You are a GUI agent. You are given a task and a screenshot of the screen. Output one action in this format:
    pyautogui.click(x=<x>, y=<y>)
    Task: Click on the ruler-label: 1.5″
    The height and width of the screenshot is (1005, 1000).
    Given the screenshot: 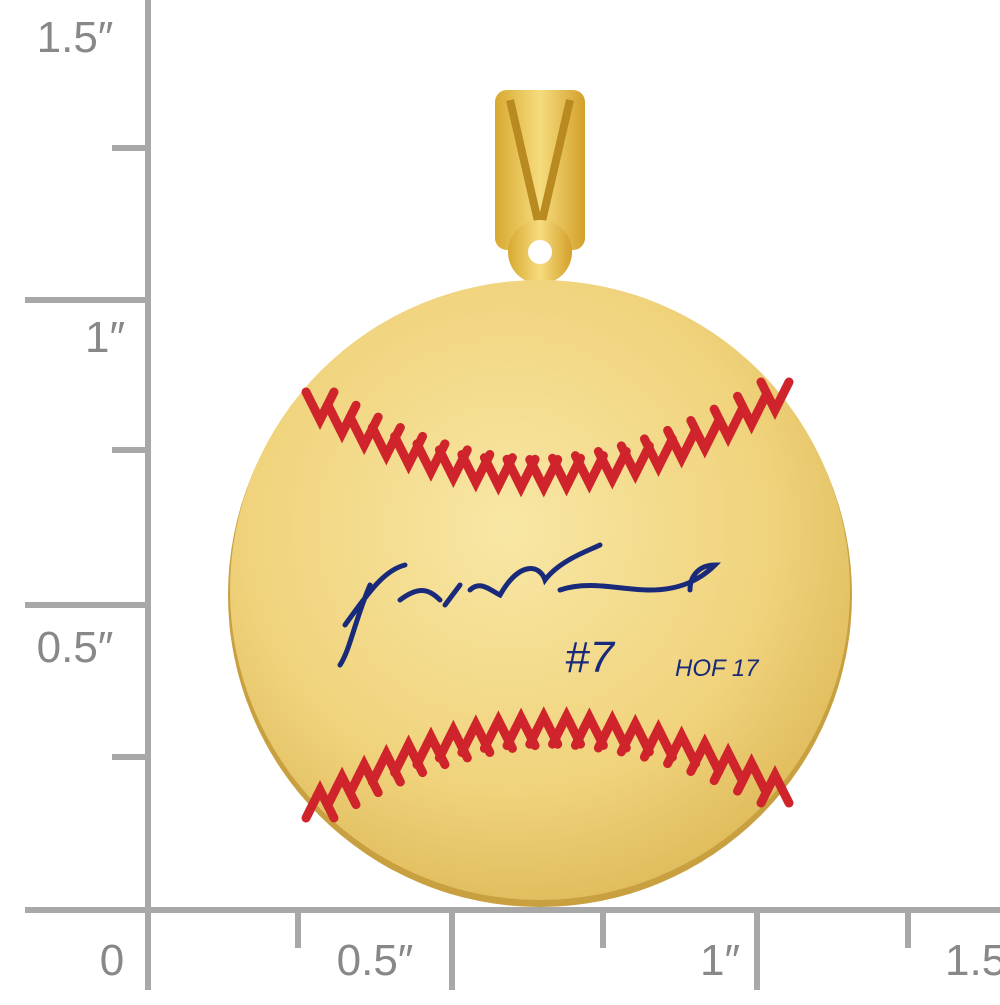 What is the action you would take?
    pyautogui.click(x=75, y=37)
    